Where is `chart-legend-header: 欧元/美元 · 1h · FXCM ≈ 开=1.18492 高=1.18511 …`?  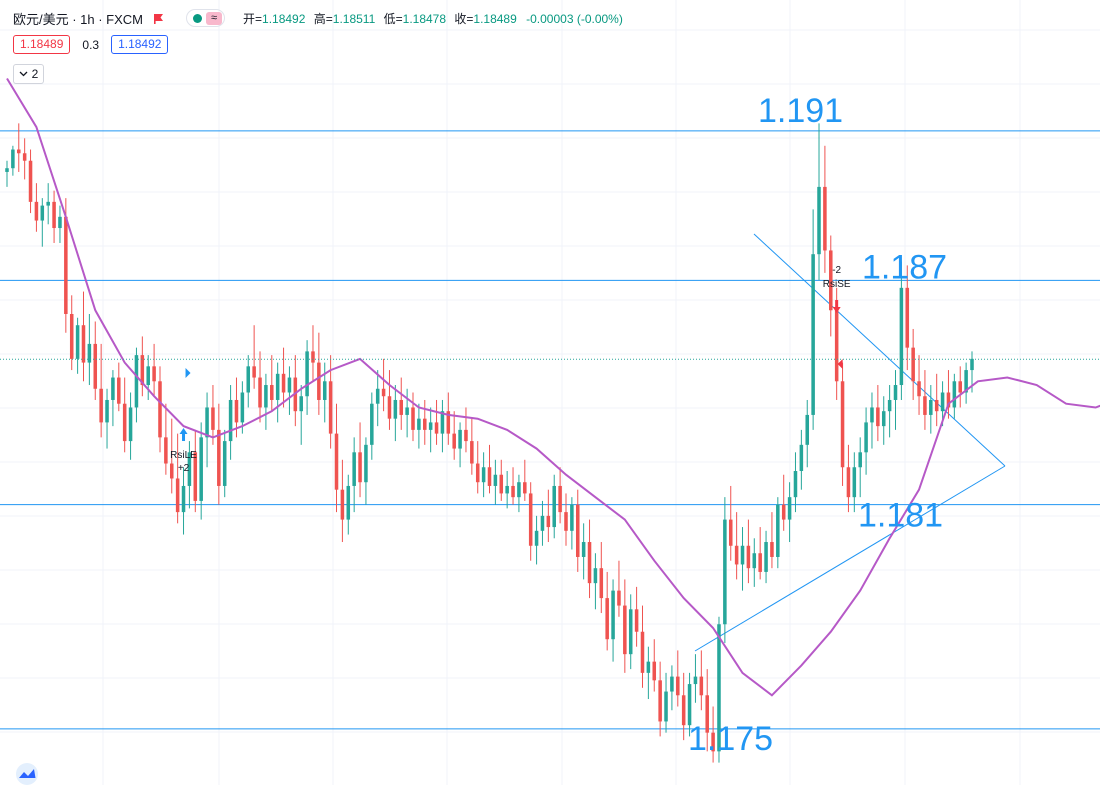 chart-legend-header: 欧元/美元 · 1h · FXCM ≈ 开=1.18492 高=1.18511 … is located at coordinates (318, 18).